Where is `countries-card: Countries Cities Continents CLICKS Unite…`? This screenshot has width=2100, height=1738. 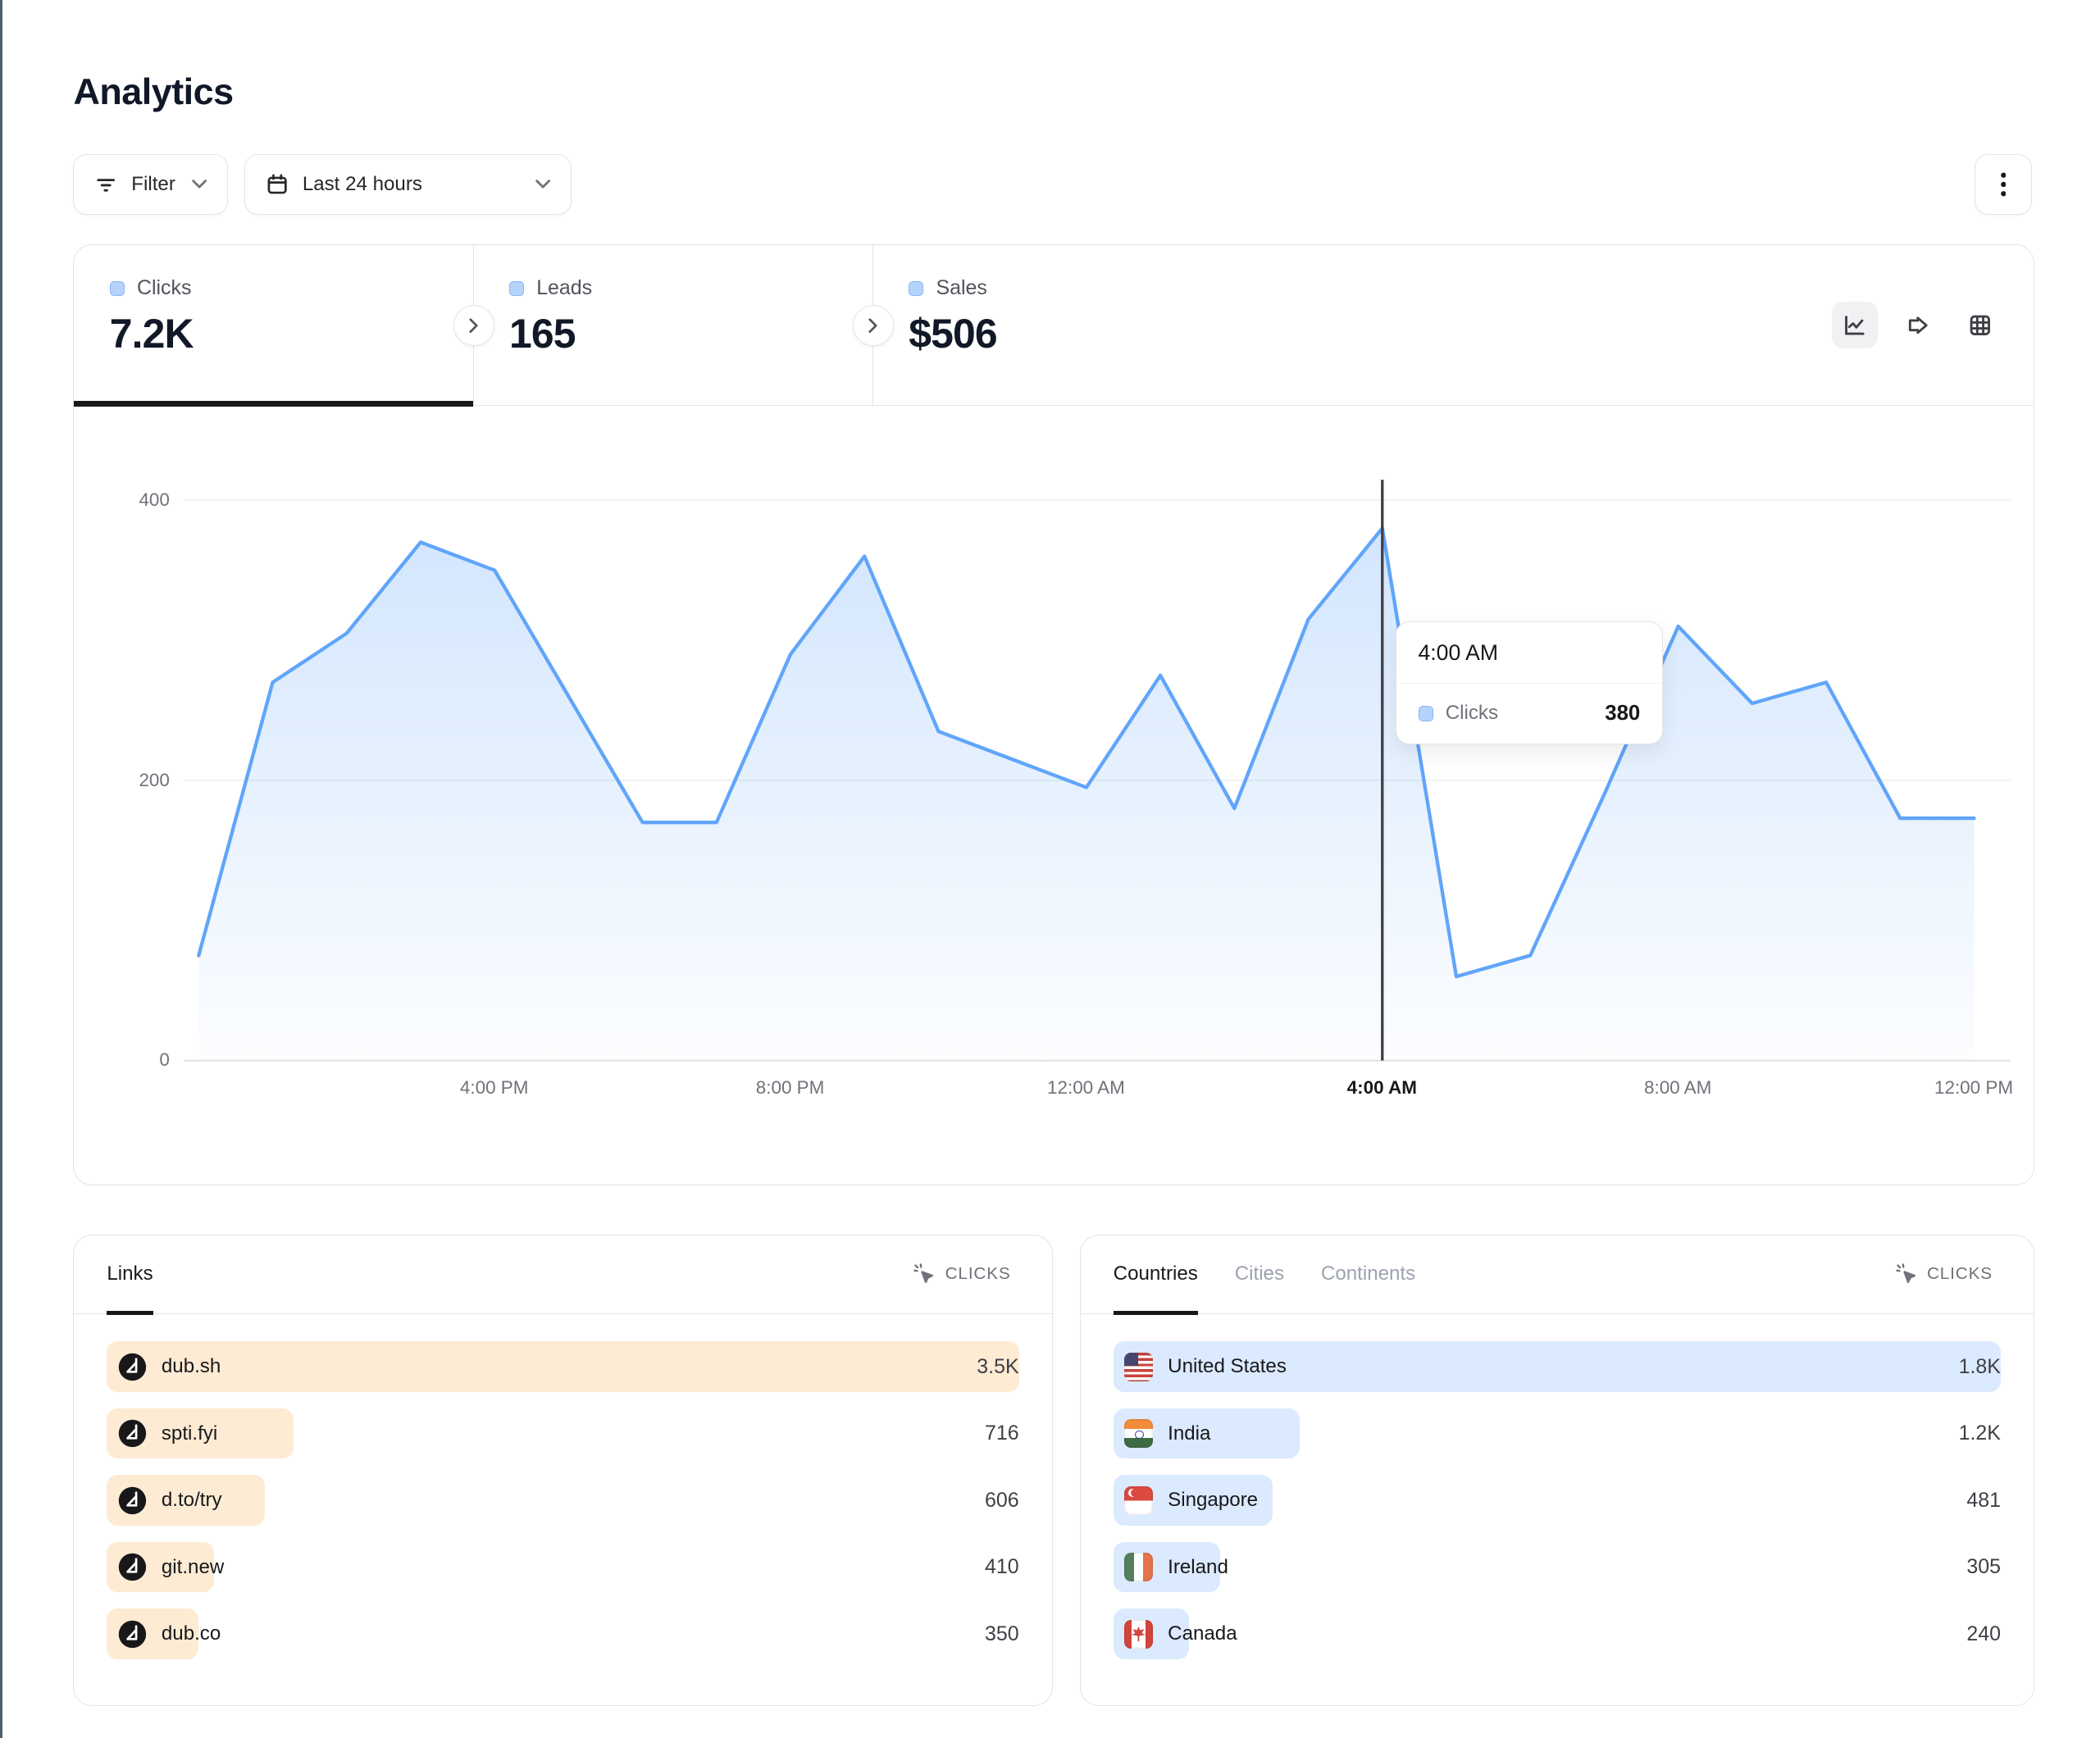 countries-card: Countries Cities Continents CLICKS Unite… is located at coordinates (1556, 1470).